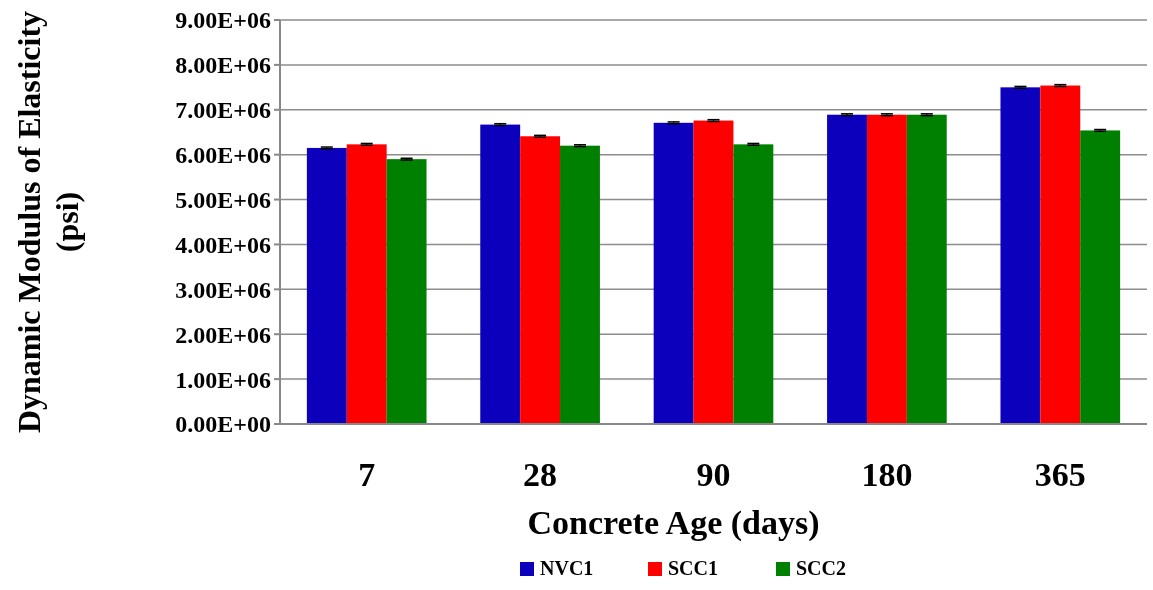 Image resolution: width=1153 pixels, height=590 pixels. Describe the element at coordinates (223, 379) in the screenshot. I see `y-tick-label: 1.00E+06` at that location.